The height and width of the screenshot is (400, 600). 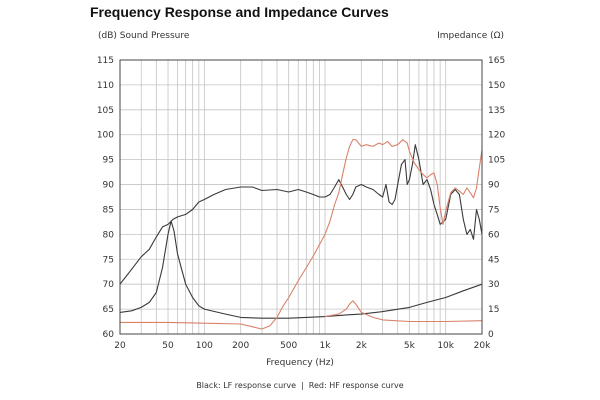 What do you see at coordinates (493, 310) in the screenshot?
I see `y-right-tick-label: 15` at bounding box center [493, 310].